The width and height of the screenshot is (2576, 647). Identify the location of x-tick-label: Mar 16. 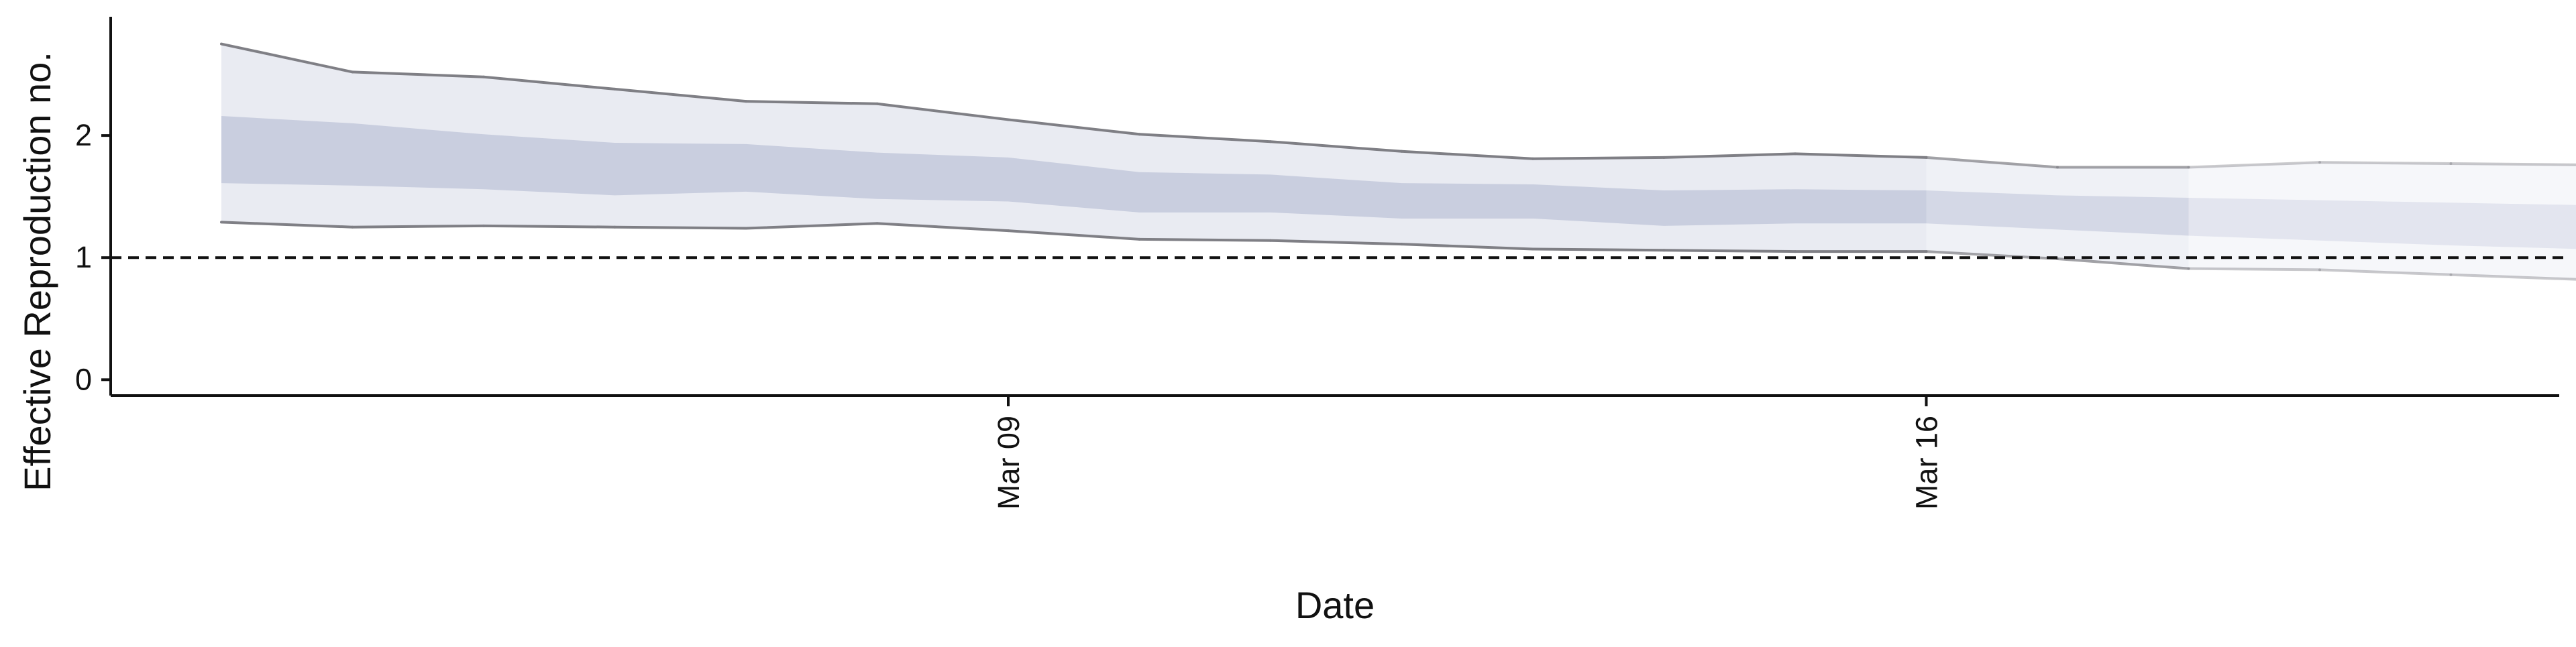
(1927, 463).